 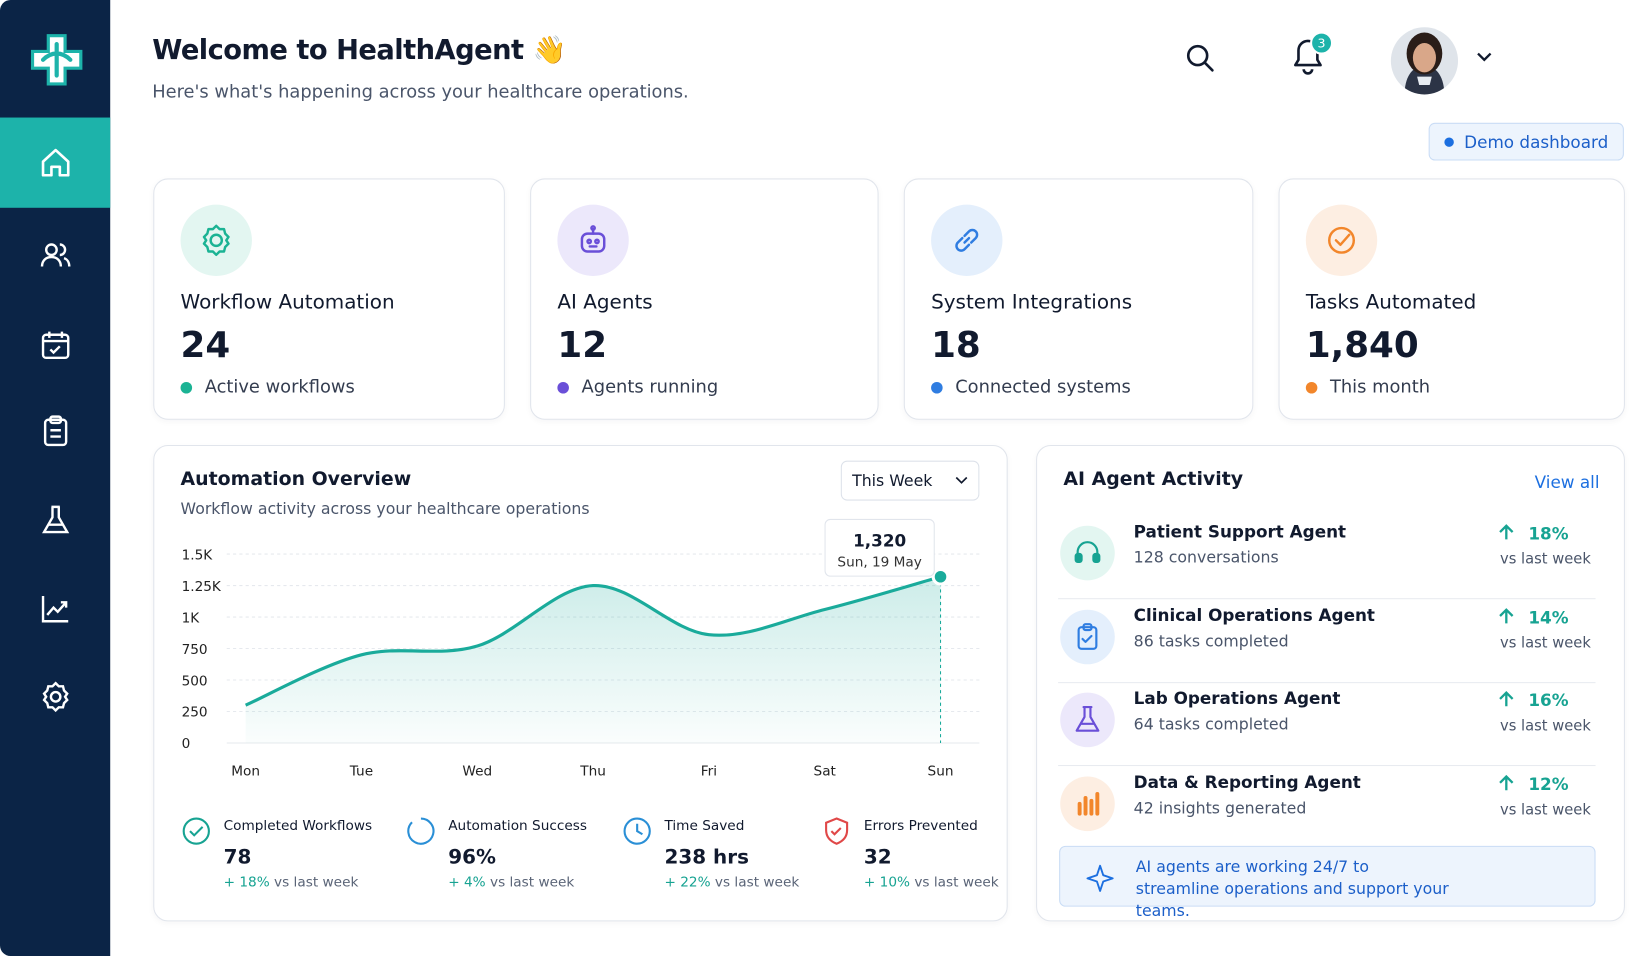 I want to click on nav-settings, so click(x=55, y=697).